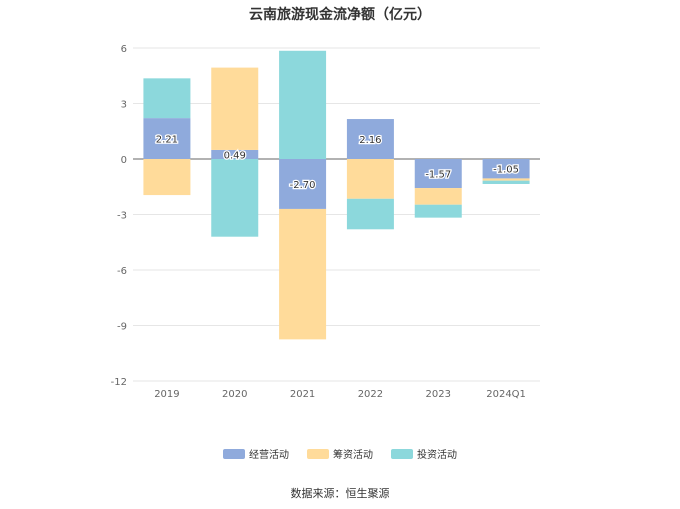  What do you see at coordinates (269, 455) in the screenshot?
I see `legend-label-operating: 经营活动` at bounding box center [269, 455].